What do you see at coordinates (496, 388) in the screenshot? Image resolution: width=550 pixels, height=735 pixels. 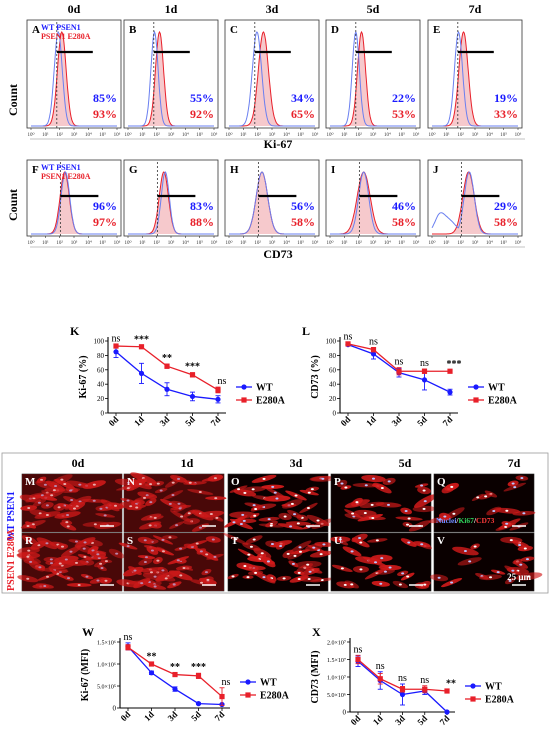 I see `legend-label: WT` at bounding box center [496, 388].